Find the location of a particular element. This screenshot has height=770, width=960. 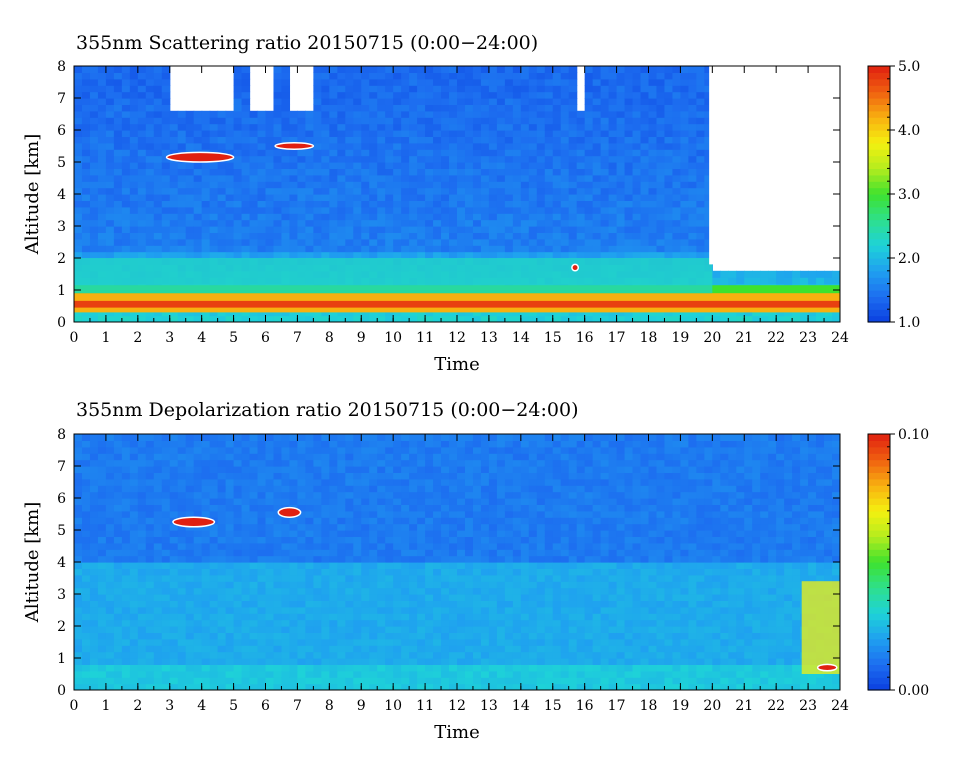

colorbar-tick-label: 5.0 is located at coordinates (909, 67).